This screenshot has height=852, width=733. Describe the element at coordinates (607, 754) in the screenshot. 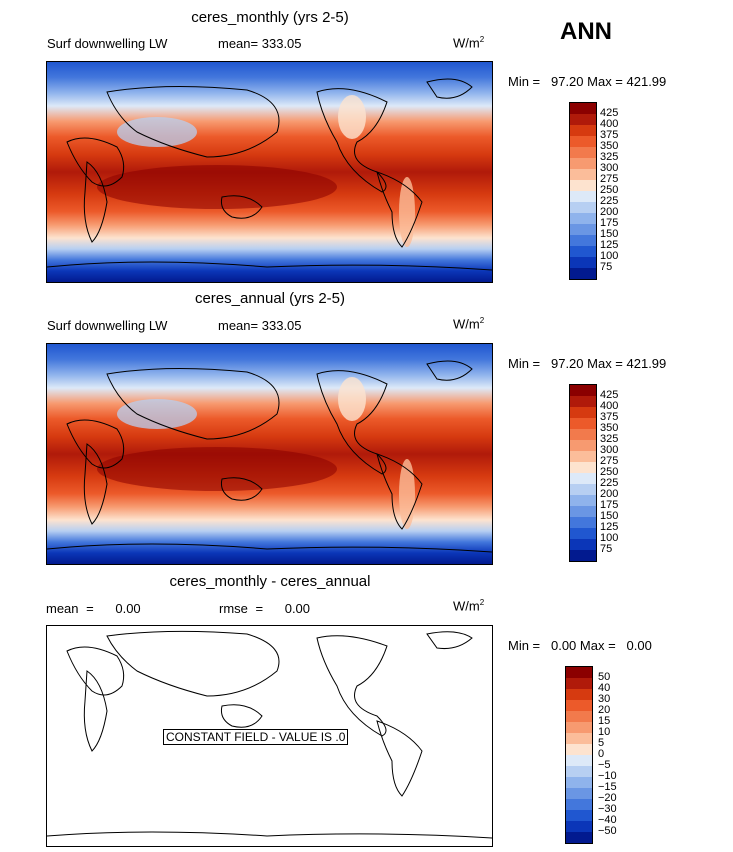

I see `panel3-colorbar-labels: 50 40 30 20 15 10 5 0 −5 −10 −15 −20 −30 −40 −50` at that location.